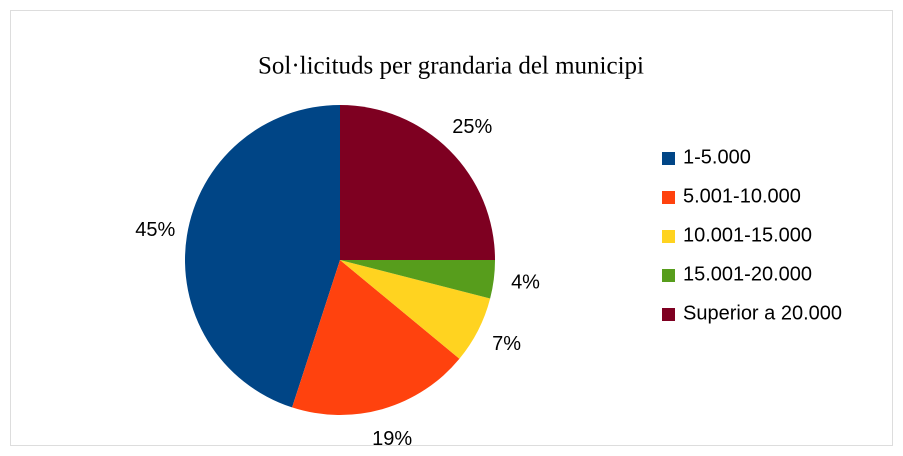  What do you see at coordinates (717, 157) in the screenshot?
I see `legend-label: 1-5.000` at bounding box center [717, 157].